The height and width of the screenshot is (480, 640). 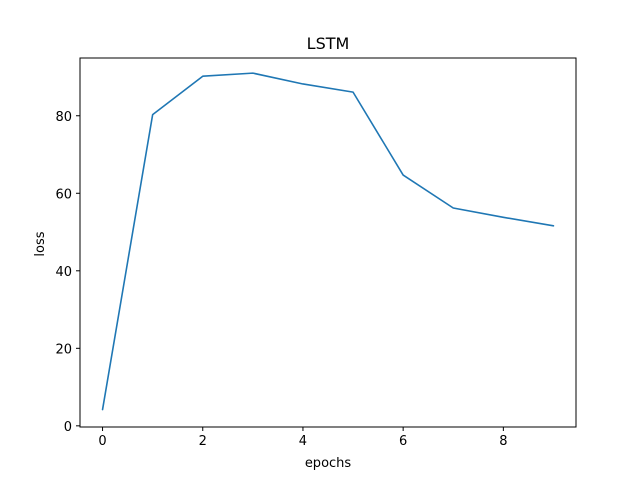 I want to click on y-tick-label: 20, so click(x=63, y=349).